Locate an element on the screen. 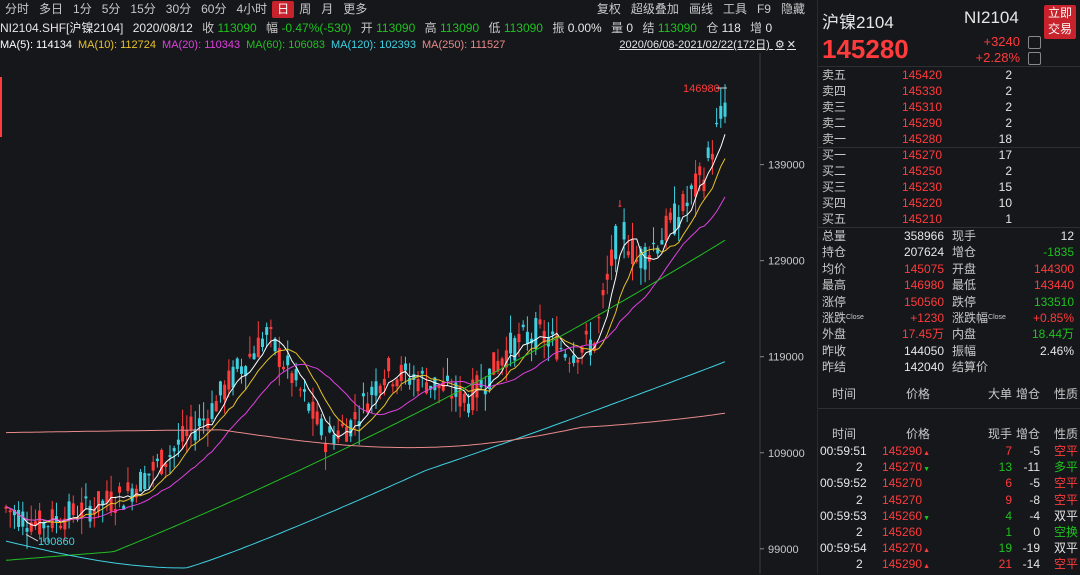  book-price: 145290 is located at coordinates (921, 123).